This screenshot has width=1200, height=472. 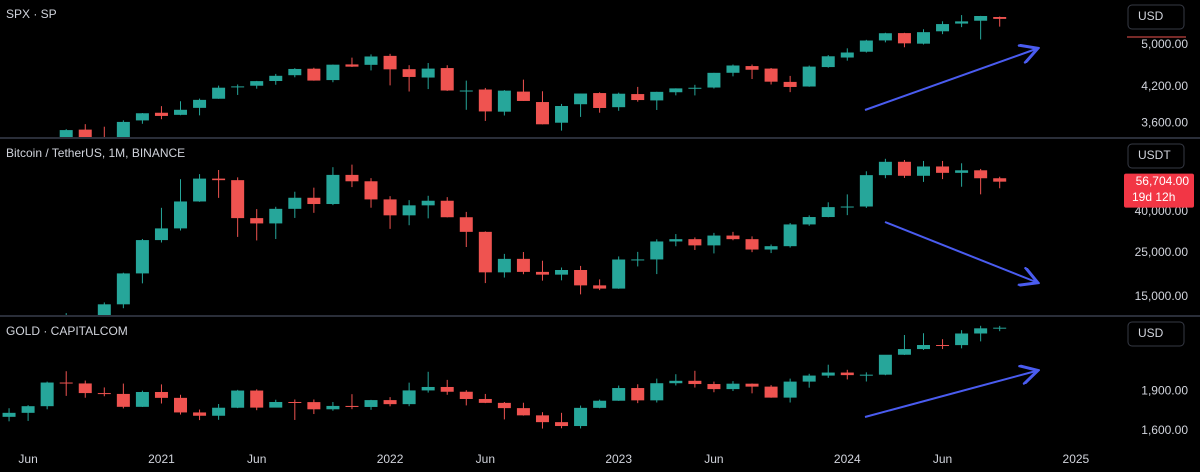 I want to click on pane-title: GOLD · CAPITALCOM, so click(x=67, y=331).